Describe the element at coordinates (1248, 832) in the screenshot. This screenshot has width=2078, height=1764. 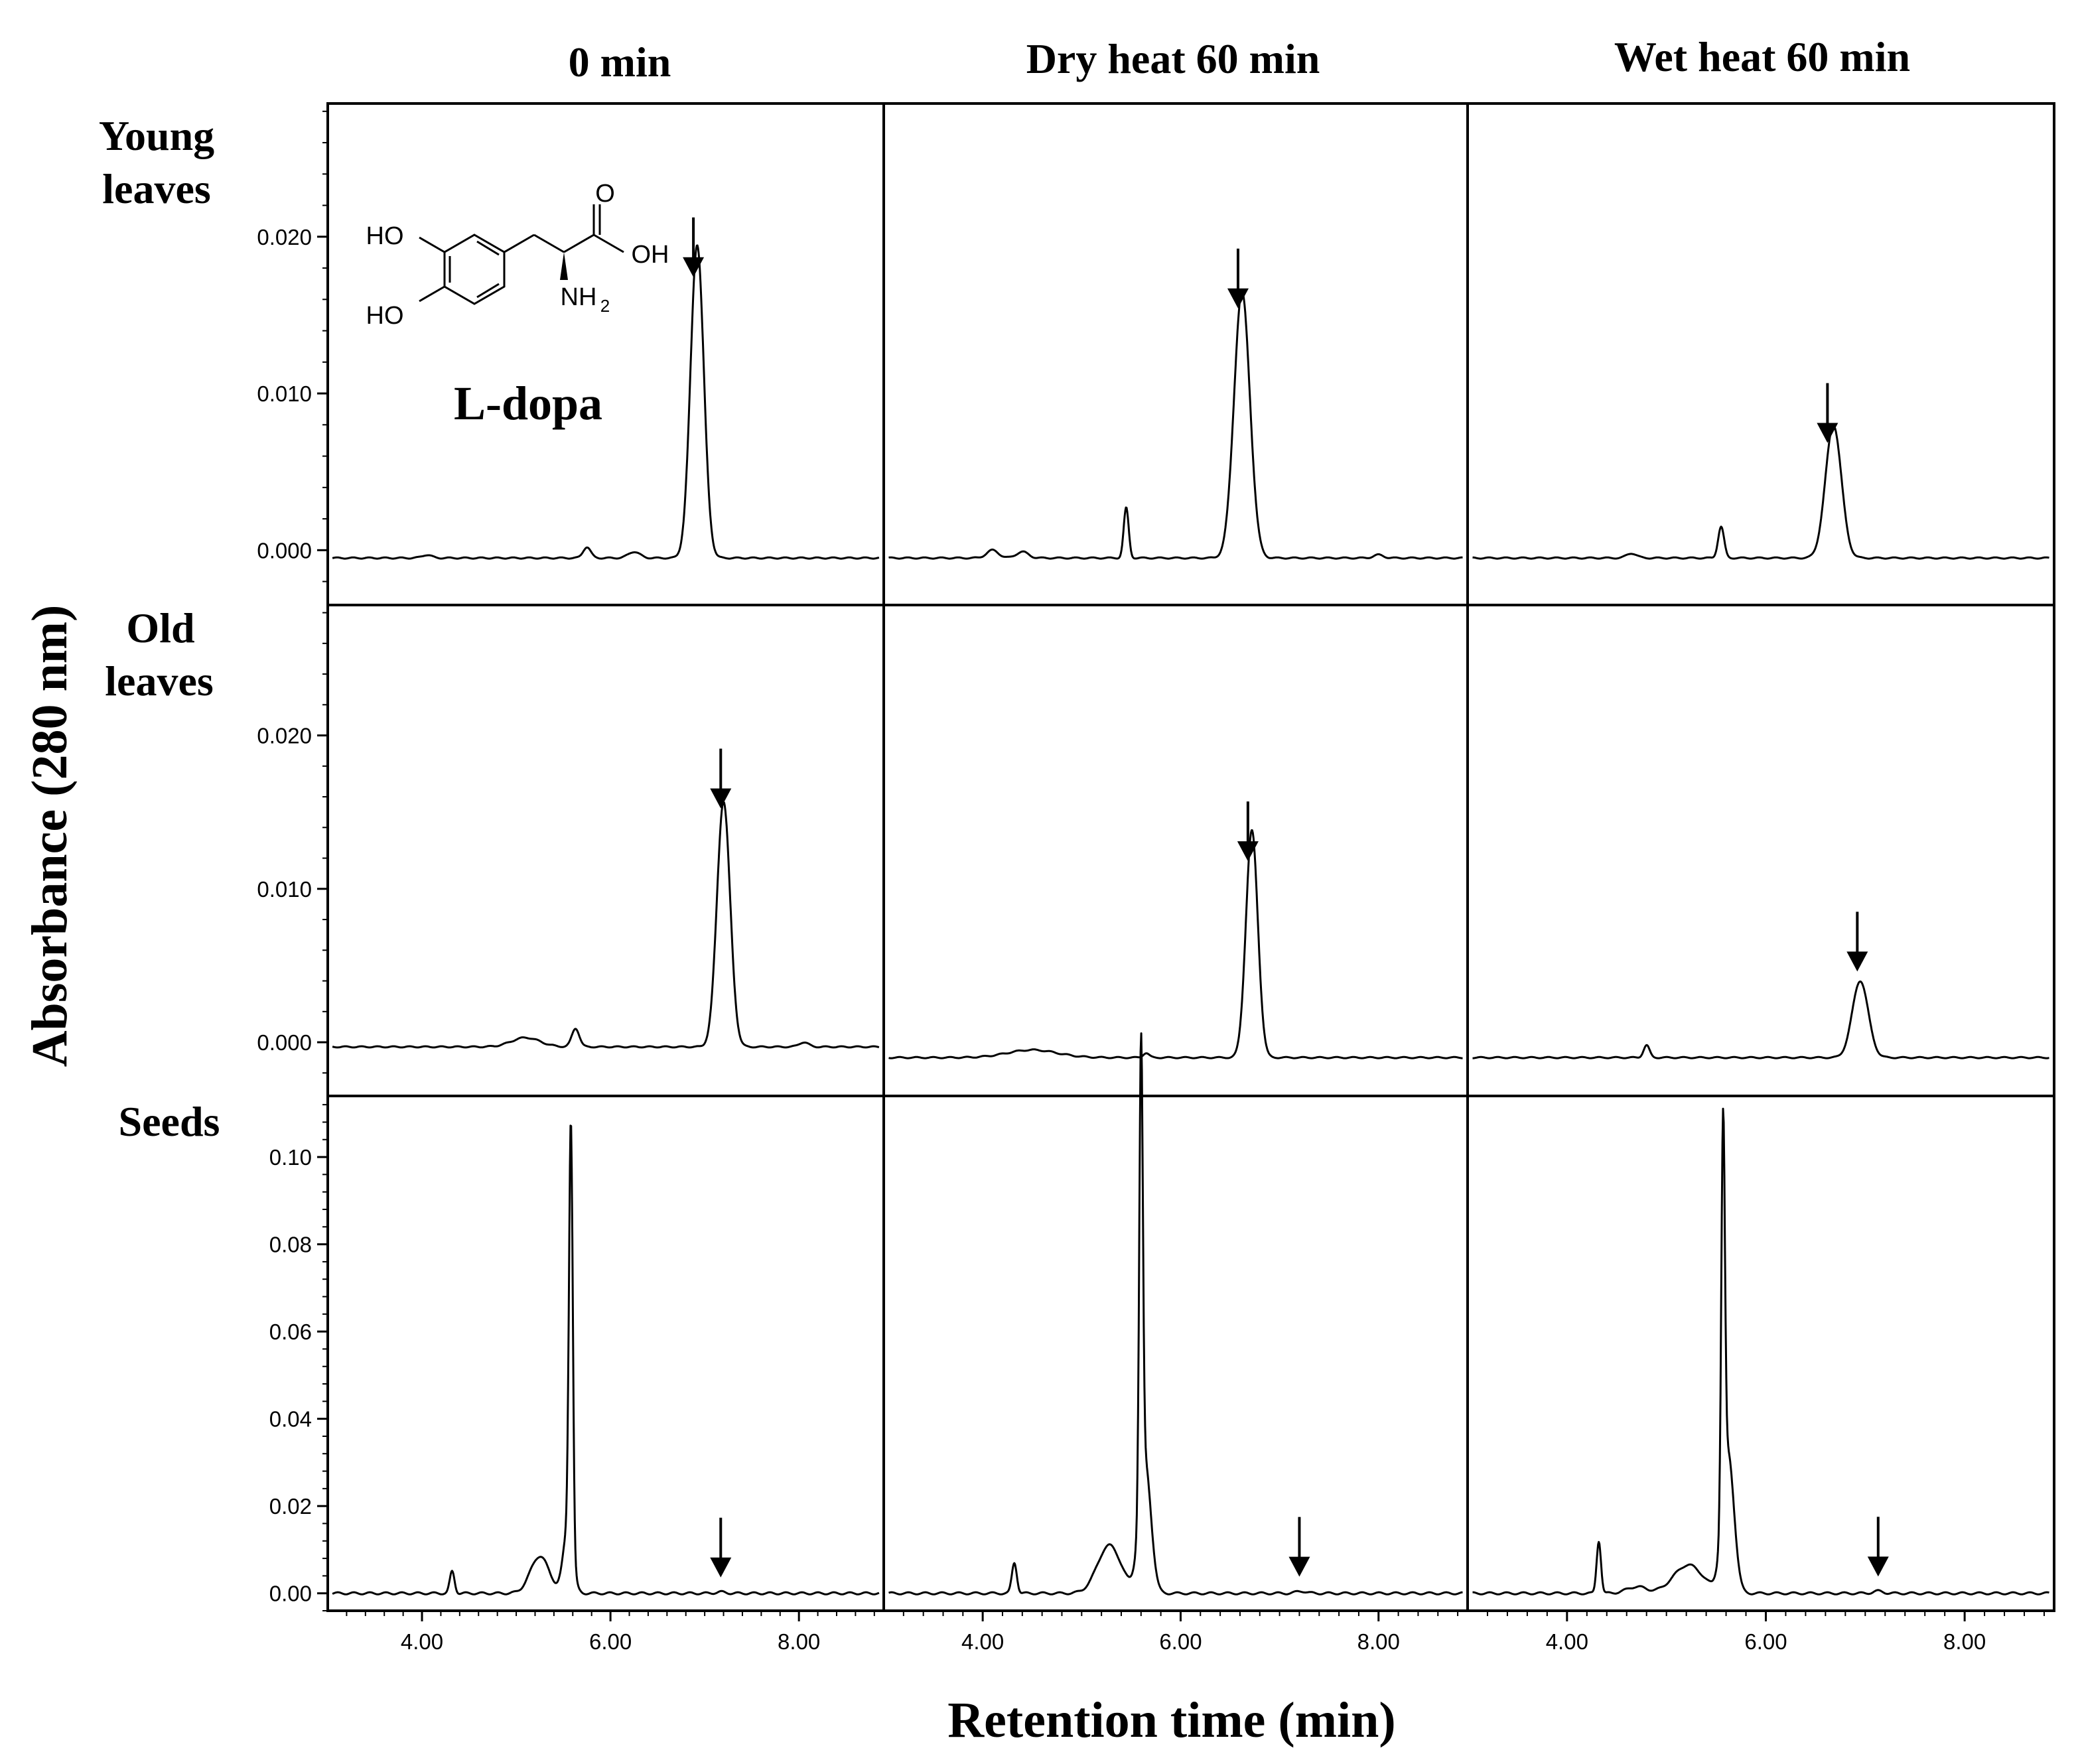
I see `peak-arrow-r1-c1` at that location.